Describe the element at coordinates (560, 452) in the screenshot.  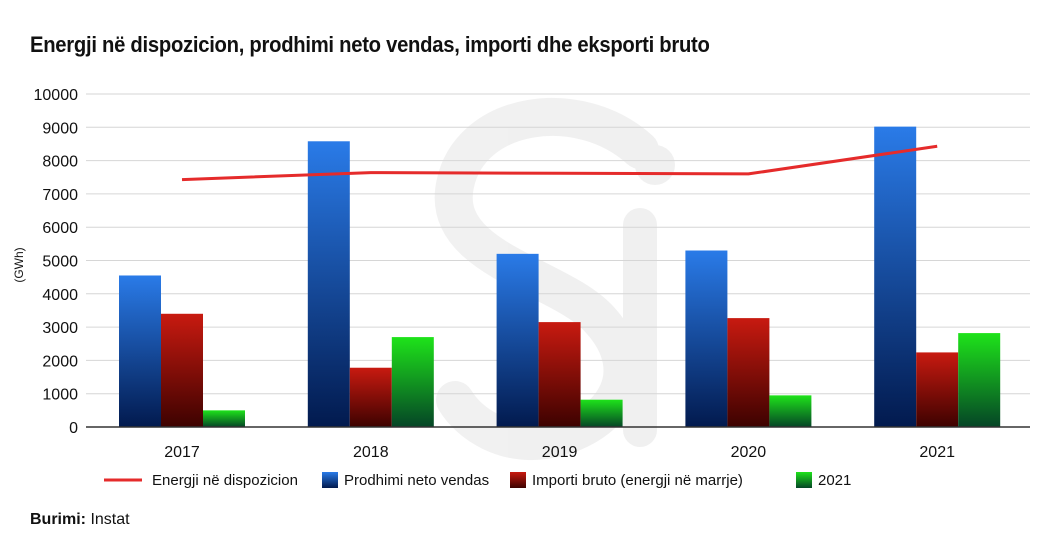
I see `x-tick-label: 2019` at that location.